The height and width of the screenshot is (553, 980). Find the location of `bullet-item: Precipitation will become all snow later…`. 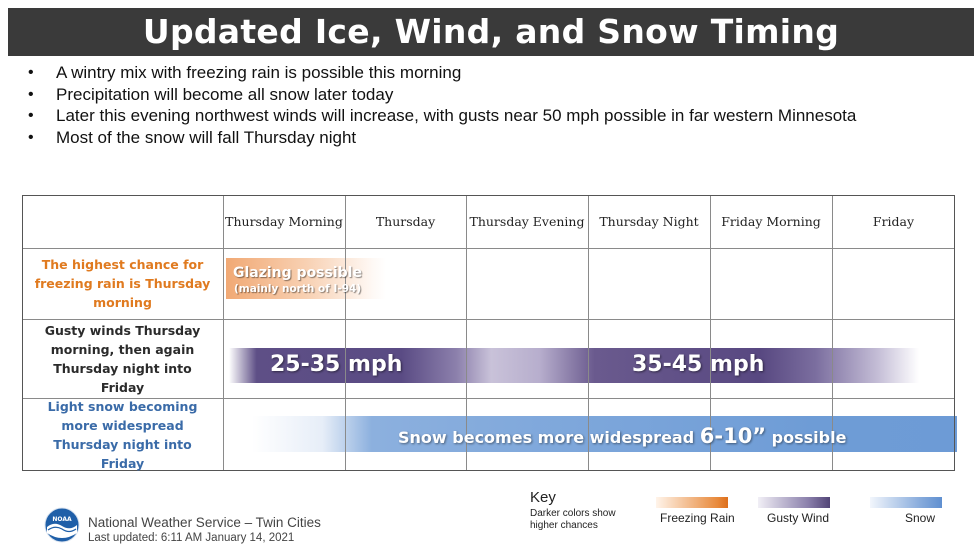

bullet-item: Precipitation will become all snow later… is located at coordinates (498, 95).